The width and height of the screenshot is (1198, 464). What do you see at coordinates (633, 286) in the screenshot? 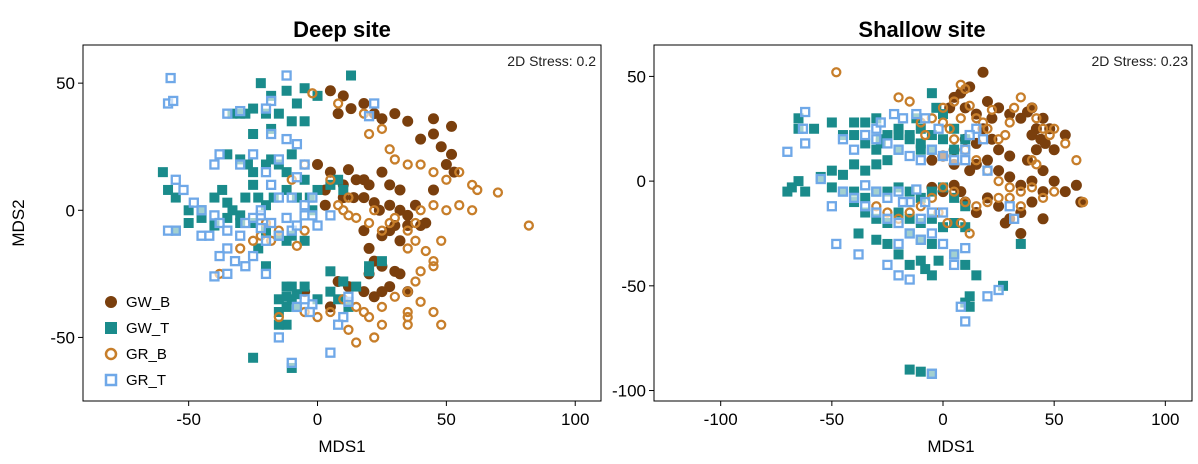
I see `y-tick-label: -50` at bounding box center [633, 286].